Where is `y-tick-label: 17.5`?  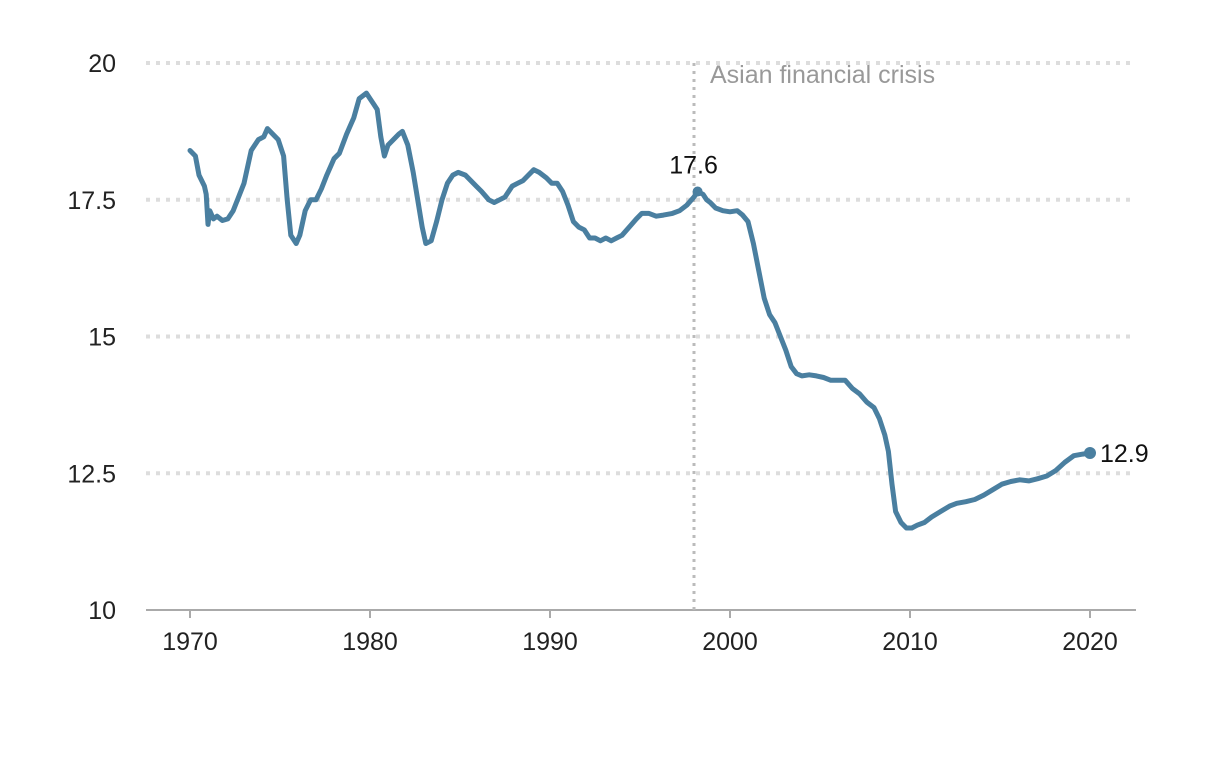
y-tick-label: 17.5 is located at coordinates (91, 201).